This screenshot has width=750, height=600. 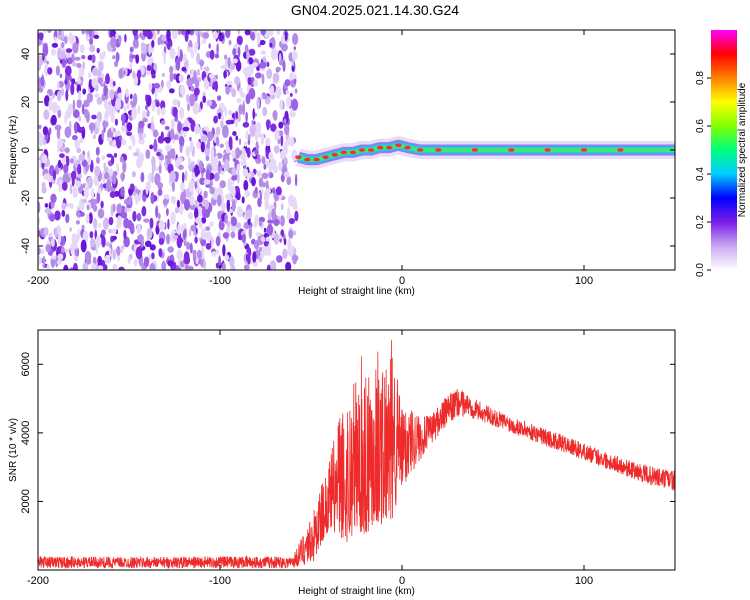 I want to click on x-tick-label: -200, so click(x=38, y=281).